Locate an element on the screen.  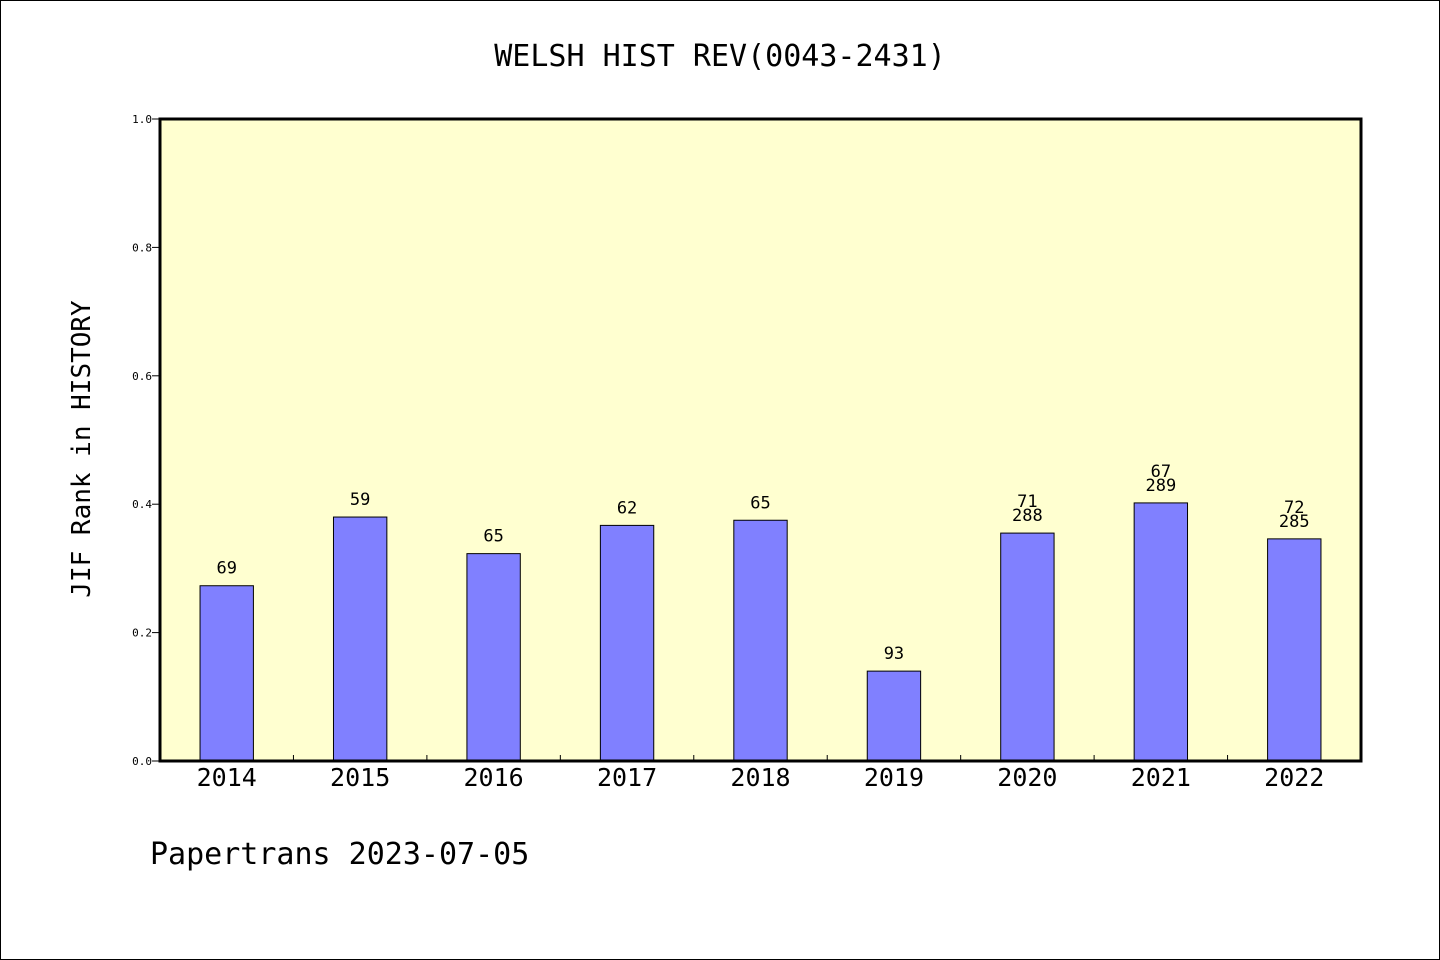
y-axis-label: JIF Rank in HISTORY is located at coordinates (82, 449).